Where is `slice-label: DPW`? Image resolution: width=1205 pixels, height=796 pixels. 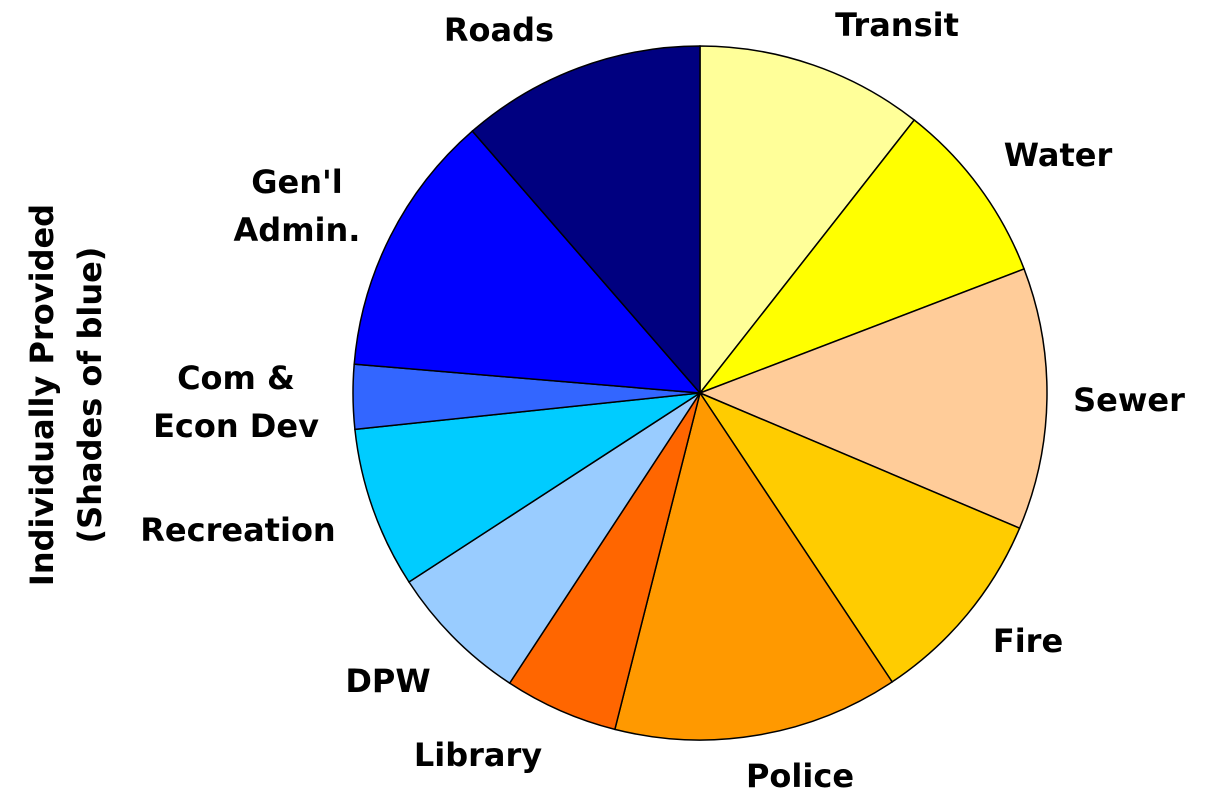 slice-label: DPW is located at coordinates (387, 681).